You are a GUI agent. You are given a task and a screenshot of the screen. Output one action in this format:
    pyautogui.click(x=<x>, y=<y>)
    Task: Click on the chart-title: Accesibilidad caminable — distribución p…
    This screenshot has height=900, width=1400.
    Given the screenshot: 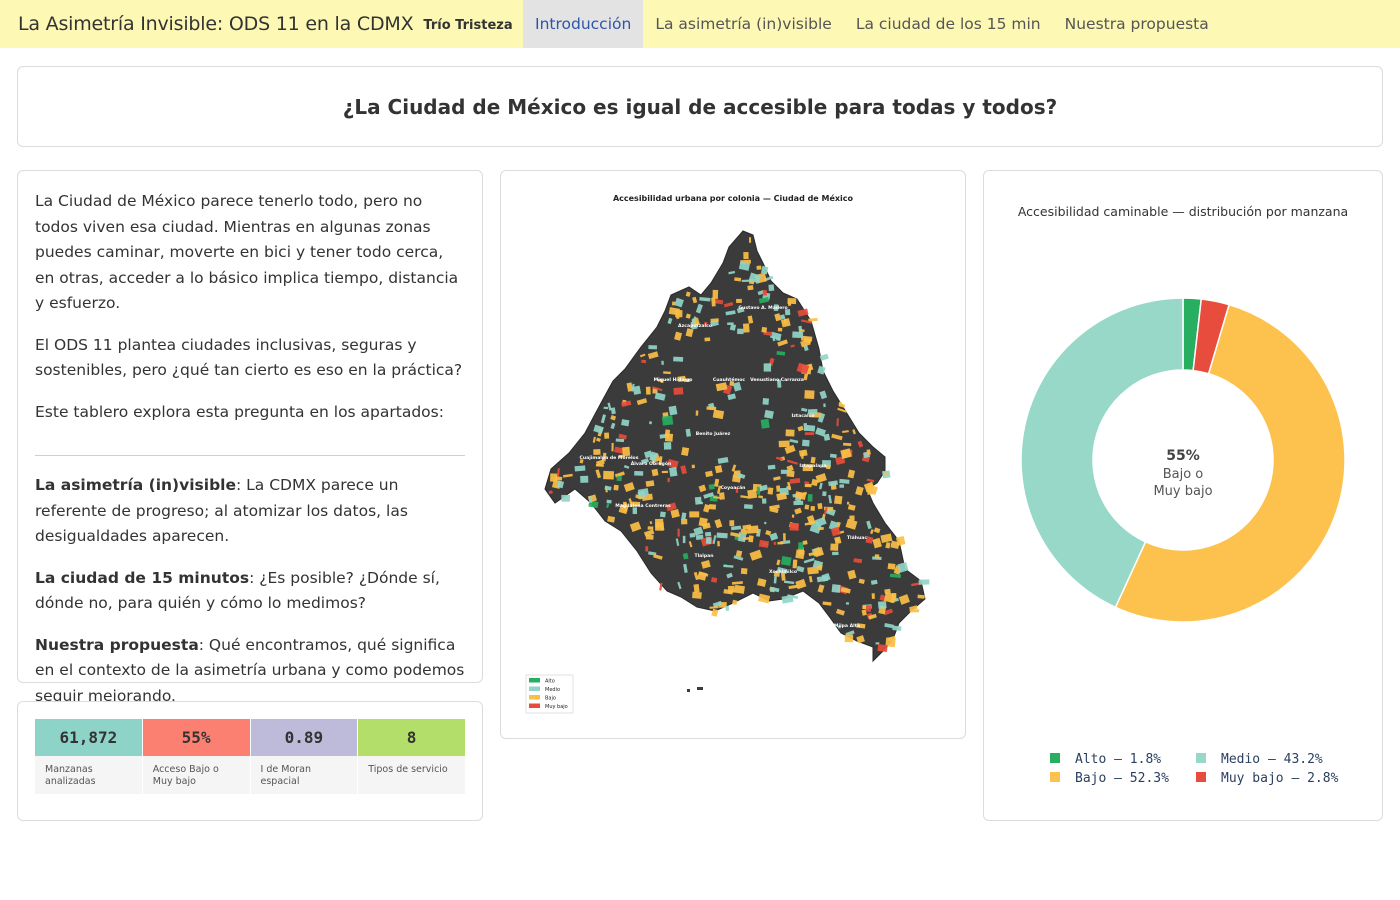 What is the action you would take?
    pyautogui.click(x=1183, y=211)
    